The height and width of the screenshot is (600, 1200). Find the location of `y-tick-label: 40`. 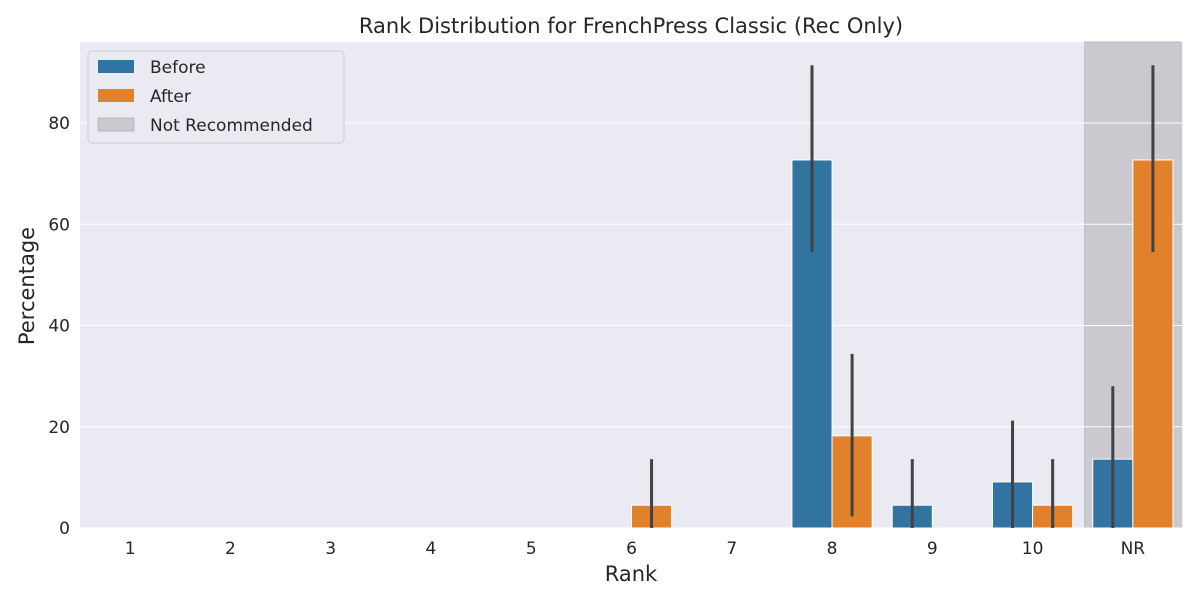

y-tick-label: 40 is located at coordinates (59, 327).